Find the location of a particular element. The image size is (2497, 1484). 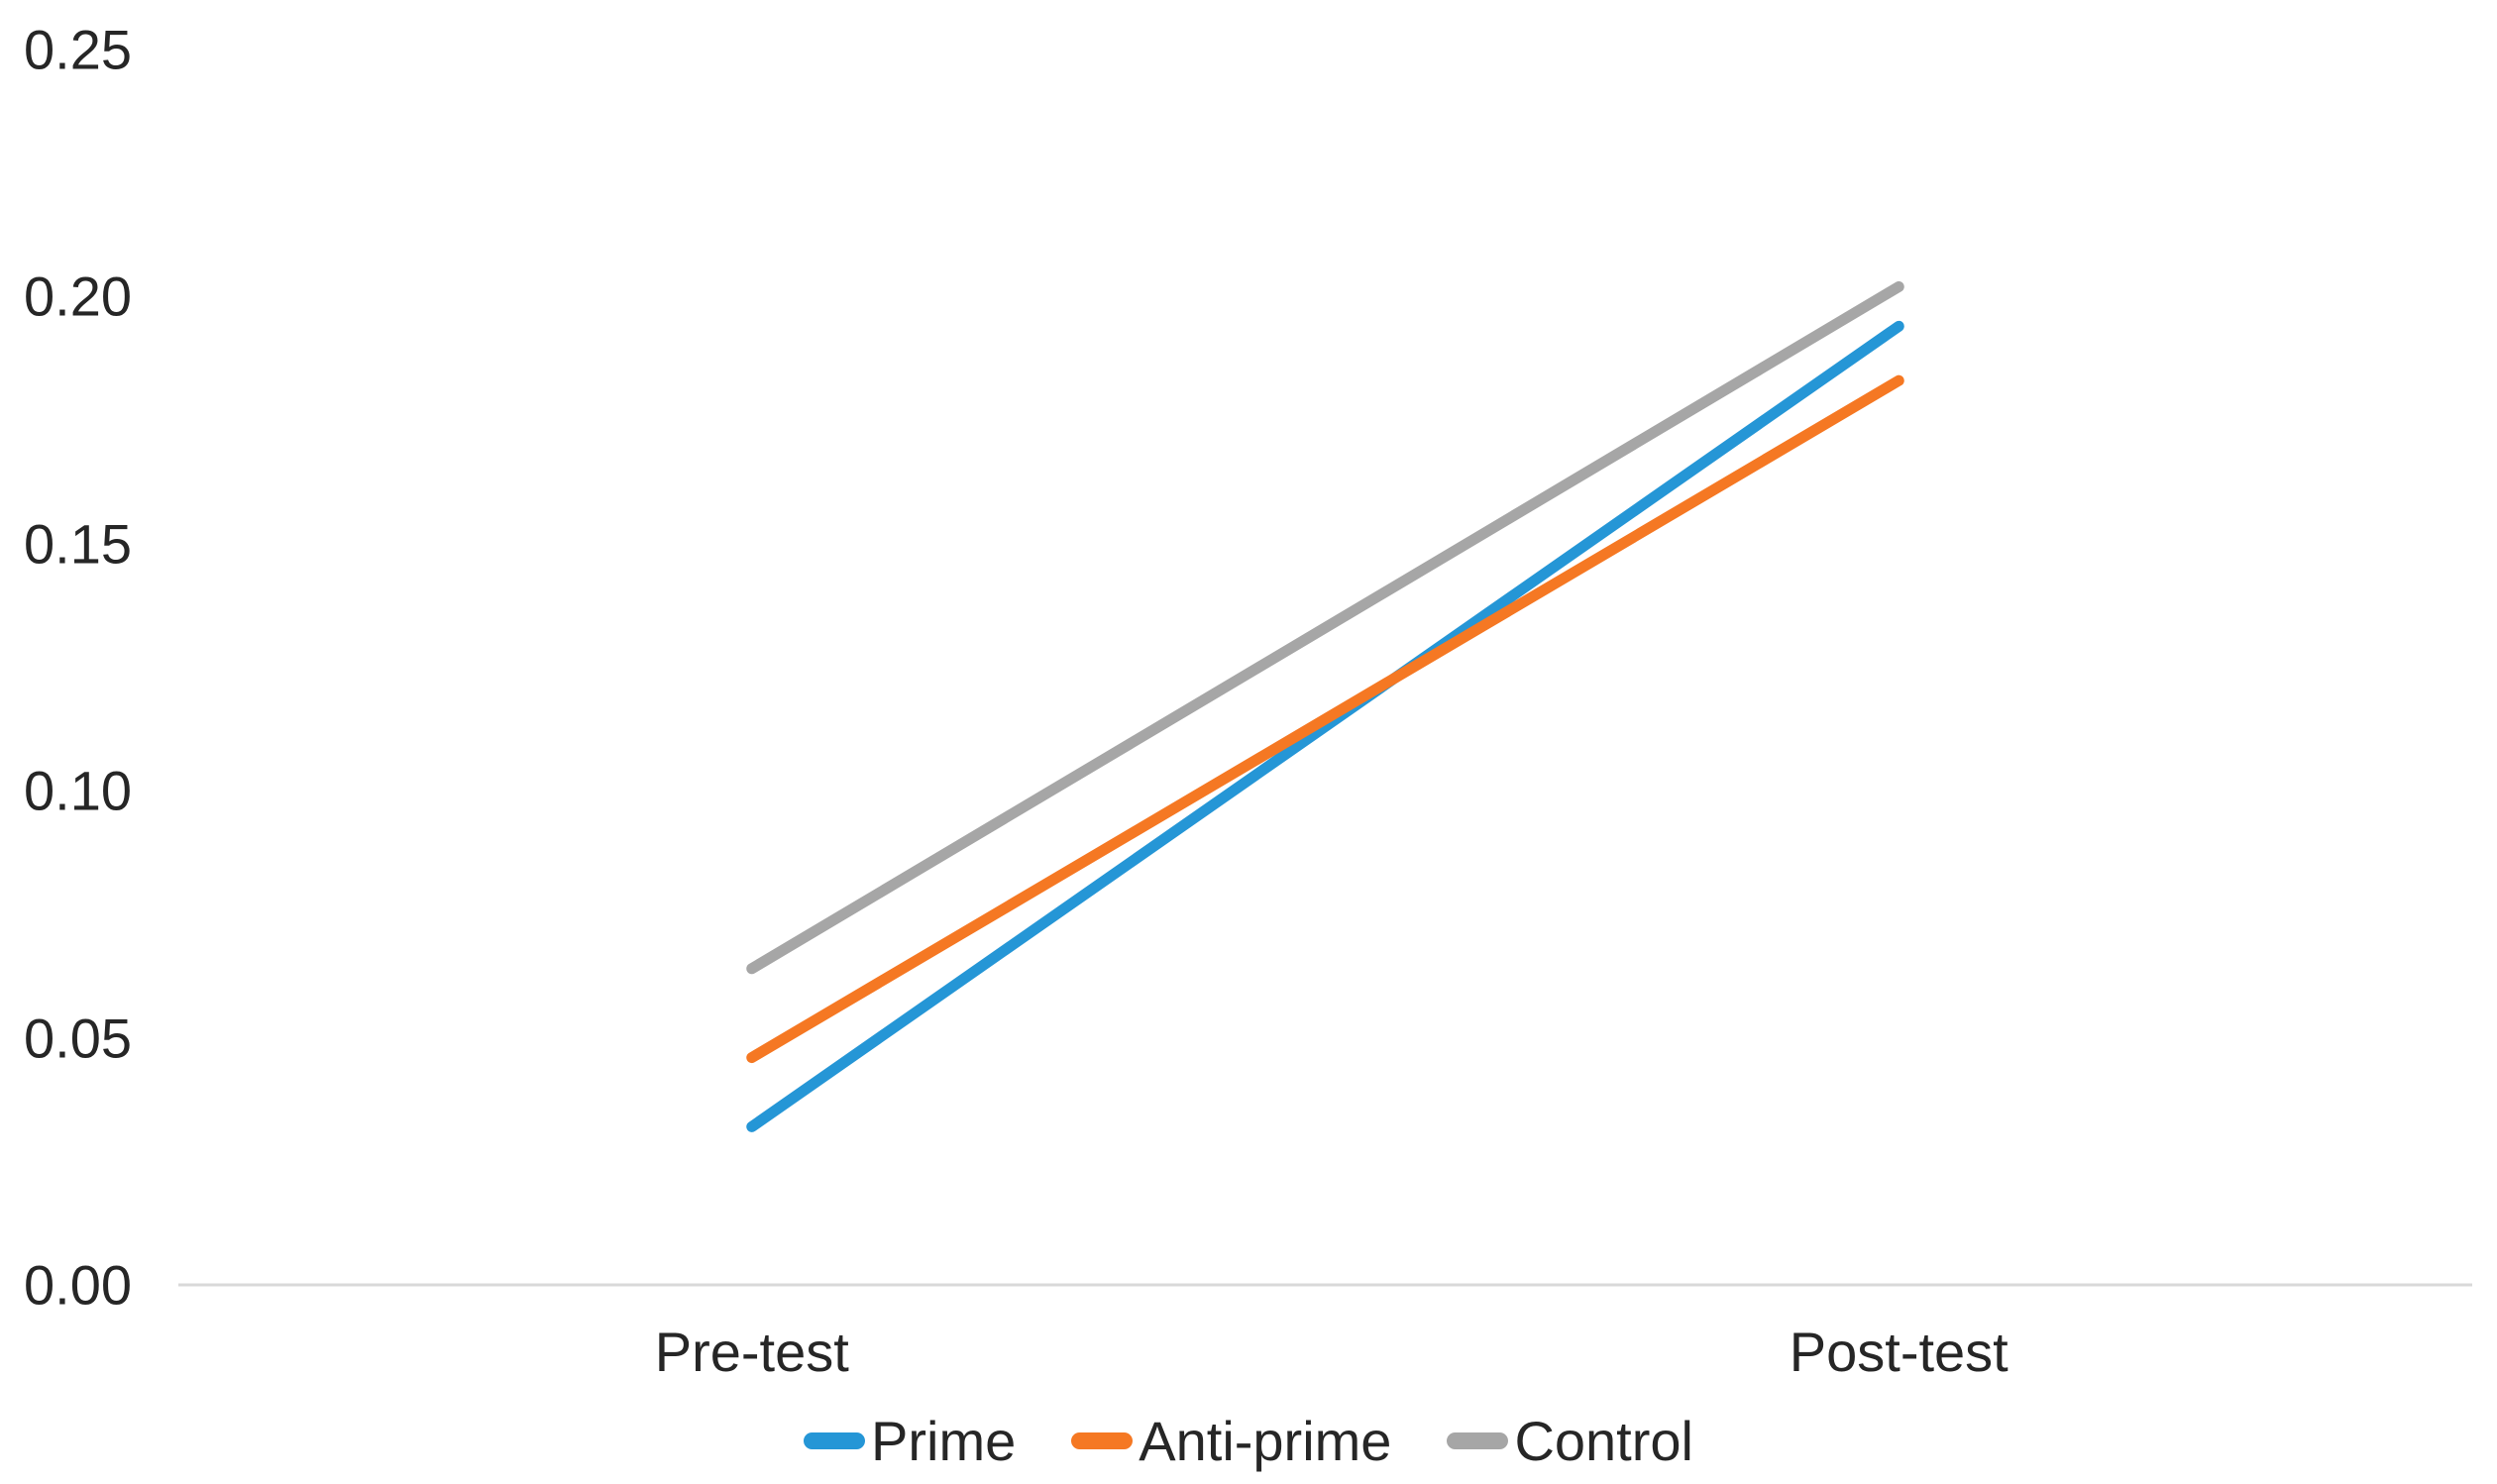

legend: Prime Anti-prime Control is located at coordinates (1248, 1441).